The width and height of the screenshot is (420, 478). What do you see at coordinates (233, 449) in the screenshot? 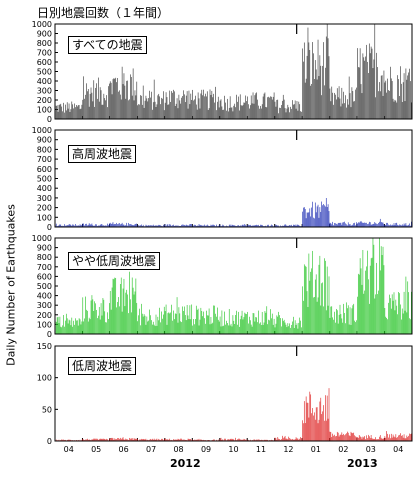
I see `x-tick-label: 10` at bounding box center [233, 449].